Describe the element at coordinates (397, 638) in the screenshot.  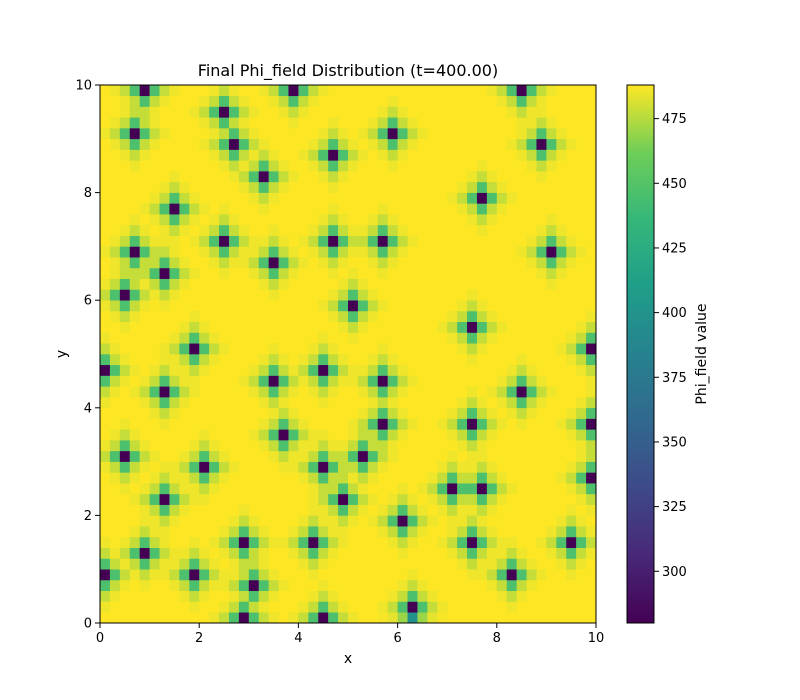
I see `x-tick-label: 6` at that location.